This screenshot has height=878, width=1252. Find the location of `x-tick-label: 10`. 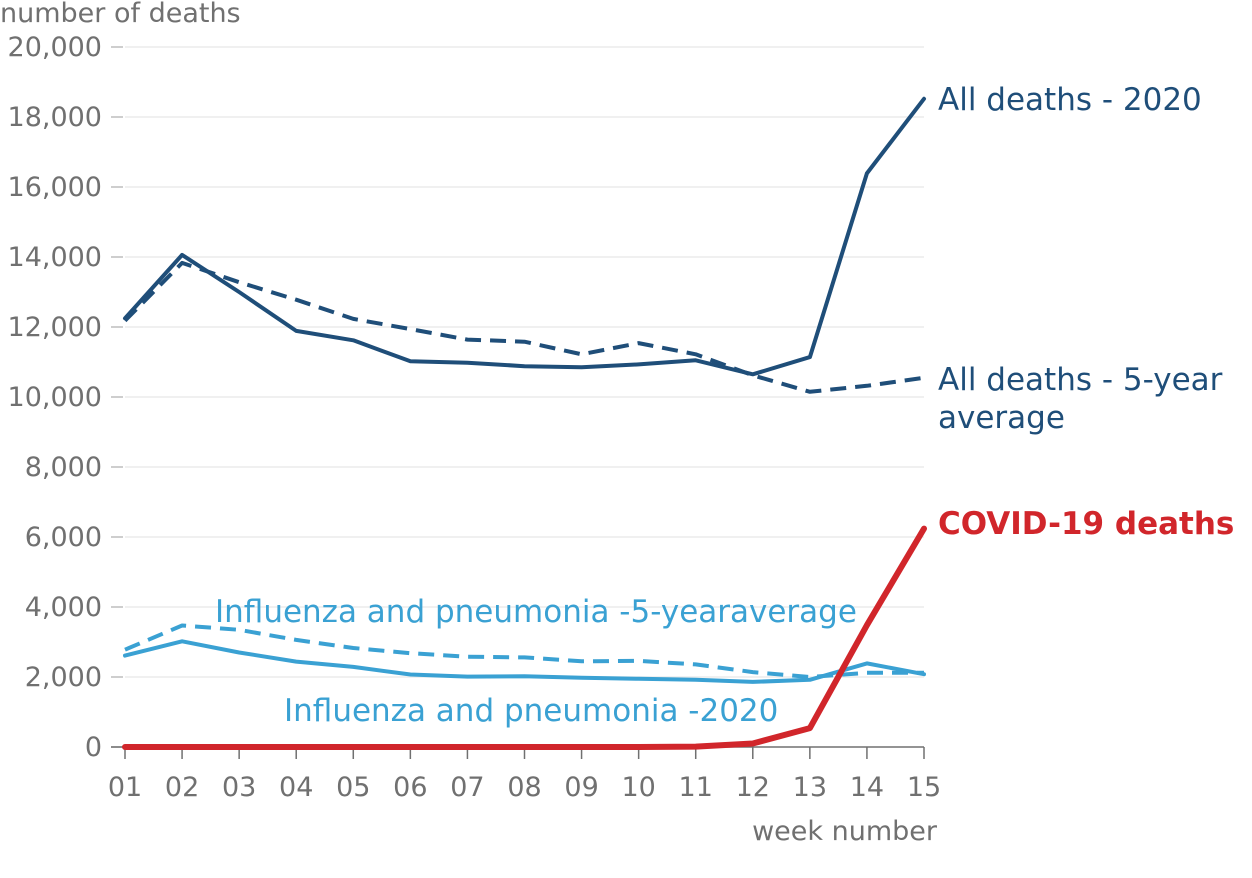

x-tick-label: 10 is located at coordinates (638, 787).